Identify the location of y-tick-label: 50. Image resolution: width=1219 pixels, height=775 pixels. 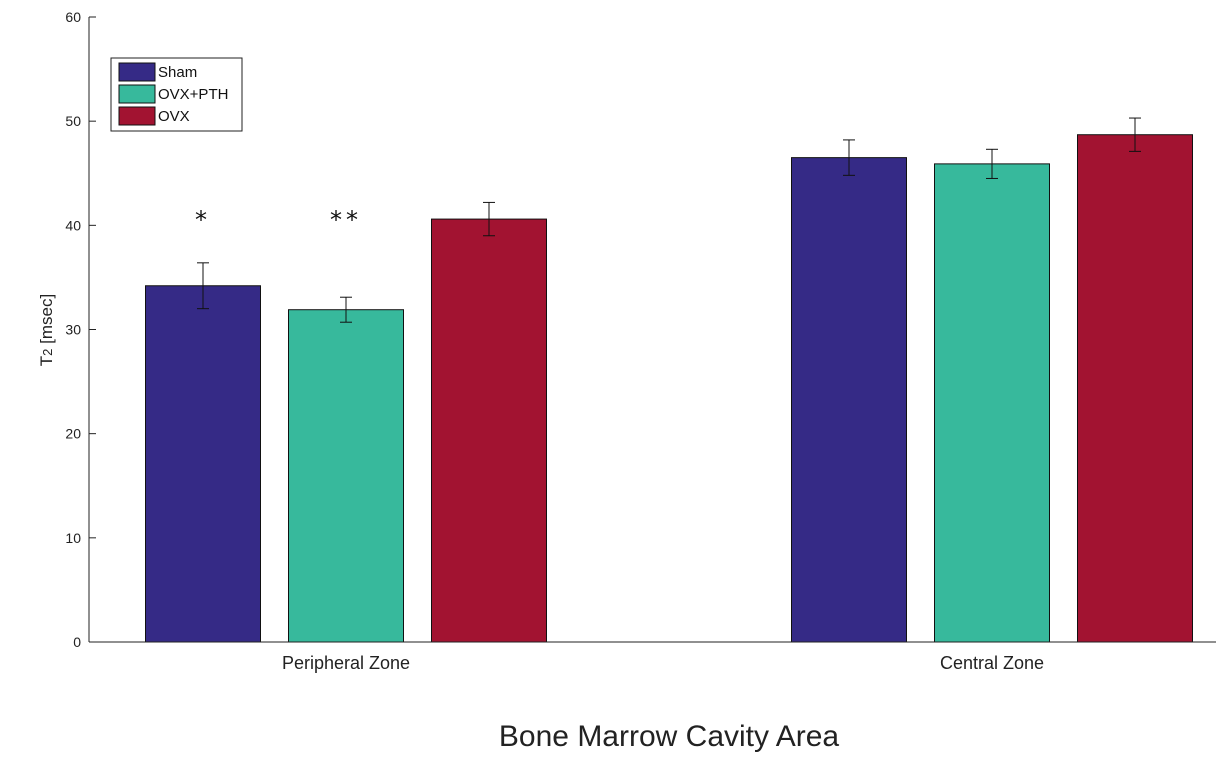
(73, 121).